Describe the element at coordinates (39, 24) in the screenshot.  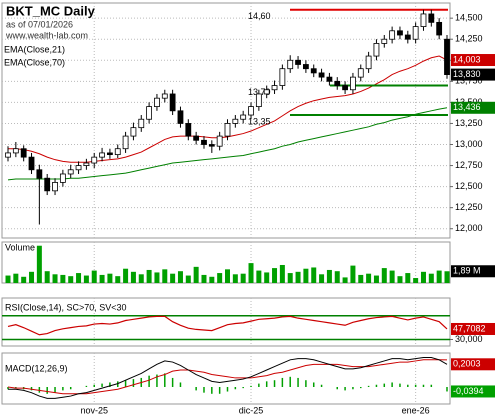
I see `chart-subtitle: as of 07/01/2026` at that location.